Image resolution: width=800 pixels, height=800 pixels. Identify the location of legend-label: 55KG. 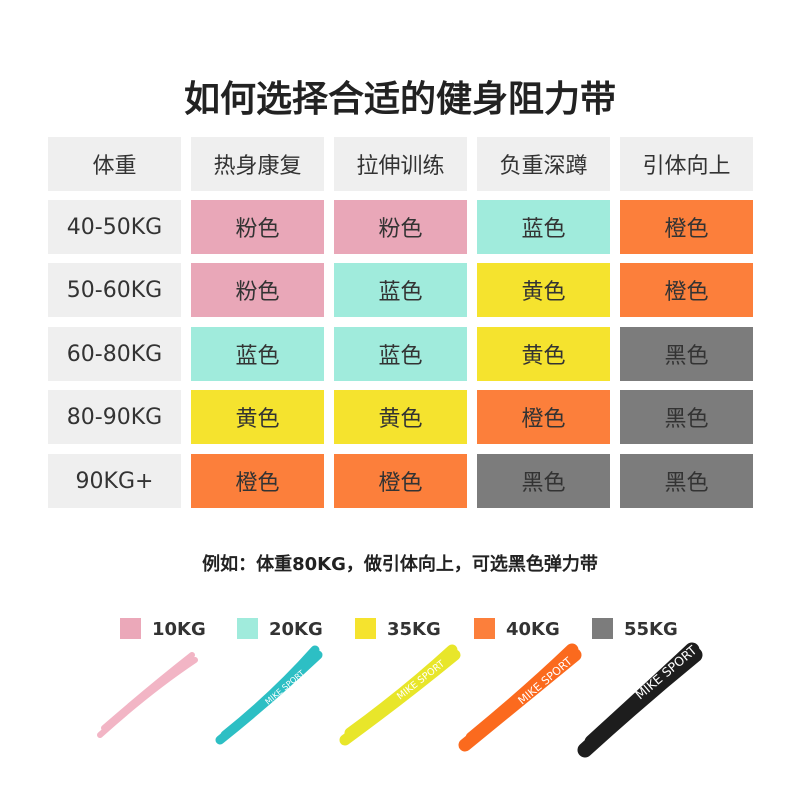
(651, 629).